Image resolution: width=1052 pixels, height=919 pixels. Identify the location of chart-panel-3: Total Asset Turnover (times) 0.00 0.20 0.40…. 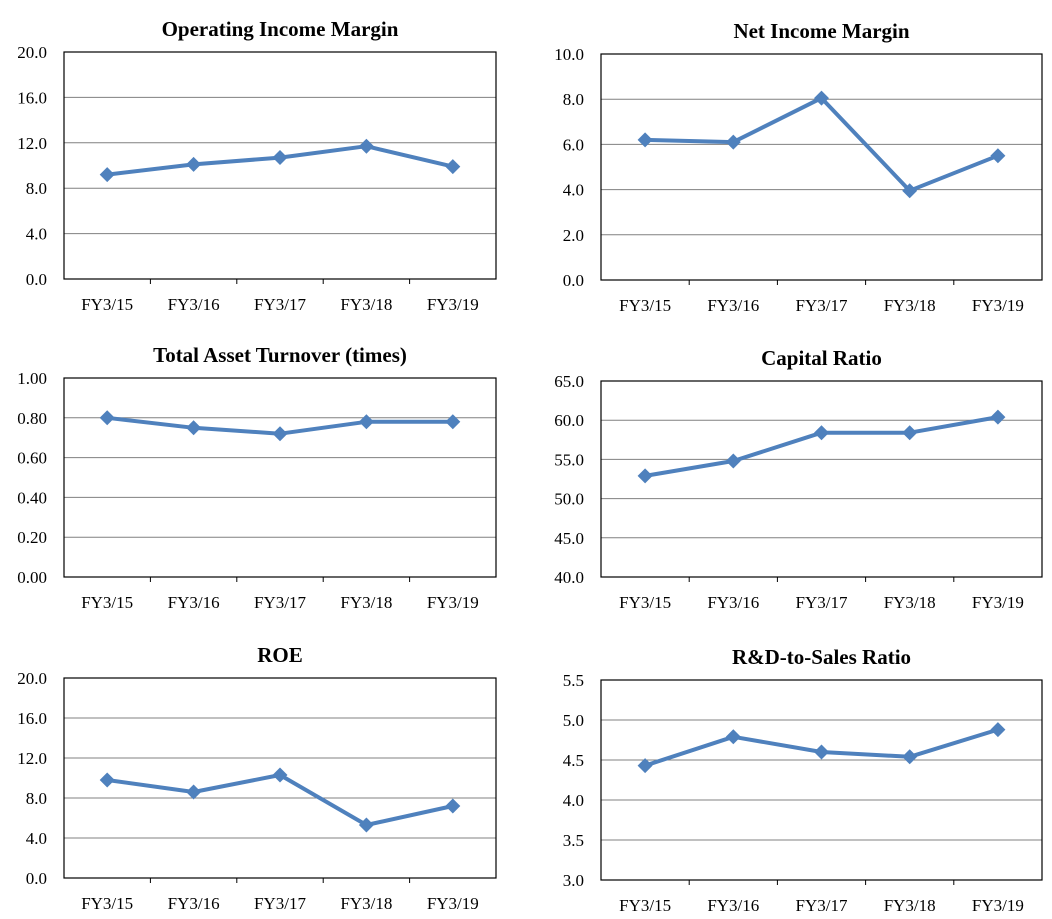
(257, 477).